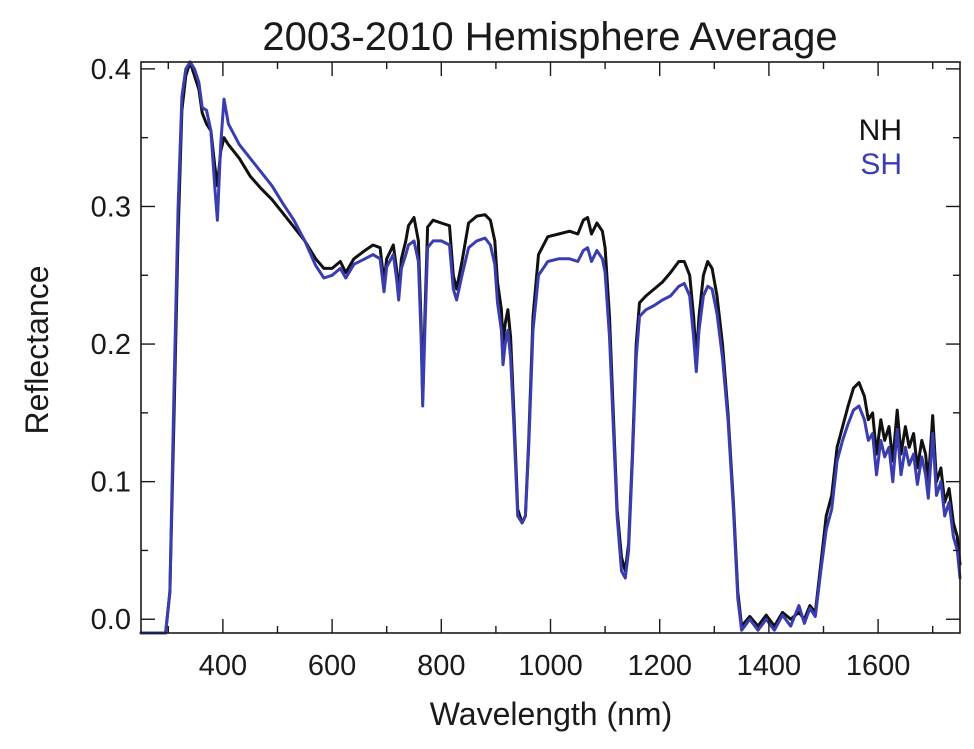 This screenshot has width=974, height=749. What do you see at coordinates (769, 666) in the screenshot?
I see `x-tick-label-1400: 1400` at bounding box center [769, 666].